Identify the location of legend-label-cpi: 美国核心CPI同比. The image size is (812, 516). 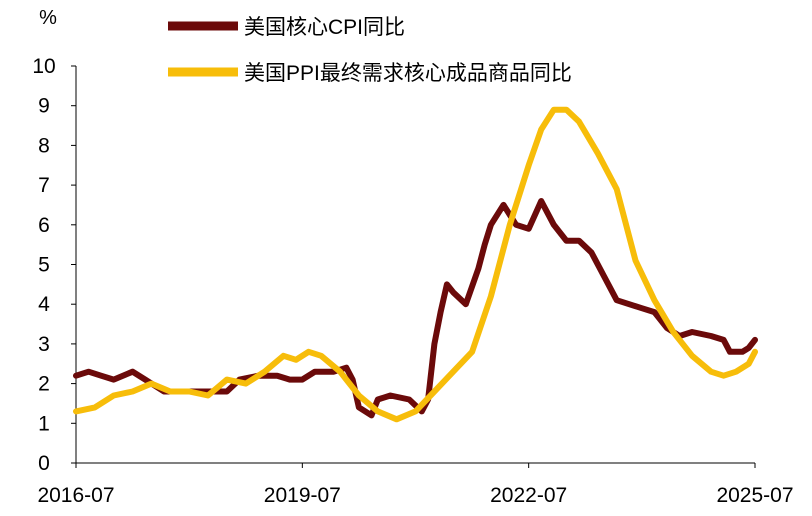
(324, 27).